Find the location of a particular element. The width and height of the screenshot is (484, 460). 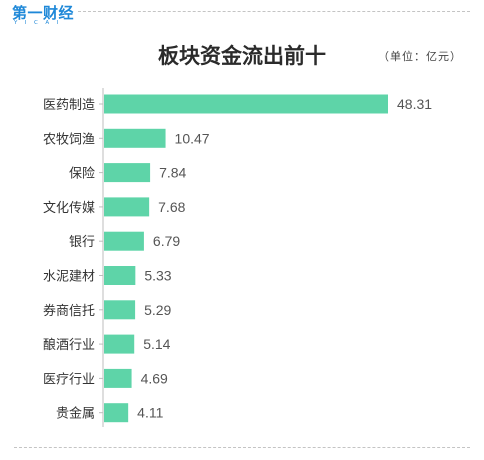

bar-value-label: 5.33 is located at coordinates (157, 276).